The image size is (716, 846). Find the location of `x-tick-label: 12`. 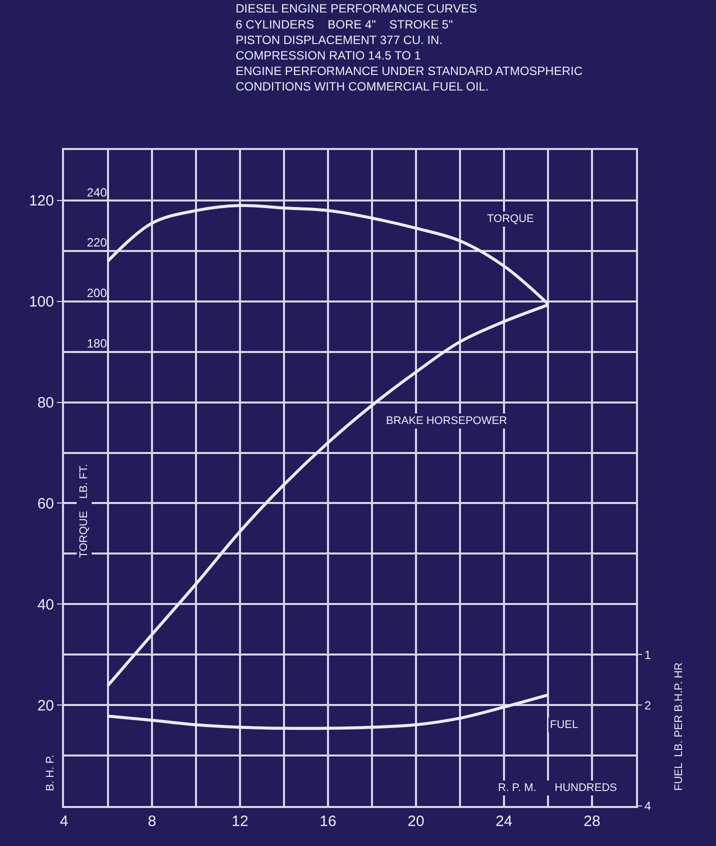

x-tick-label: 12 is located at coordinates (240, 821).